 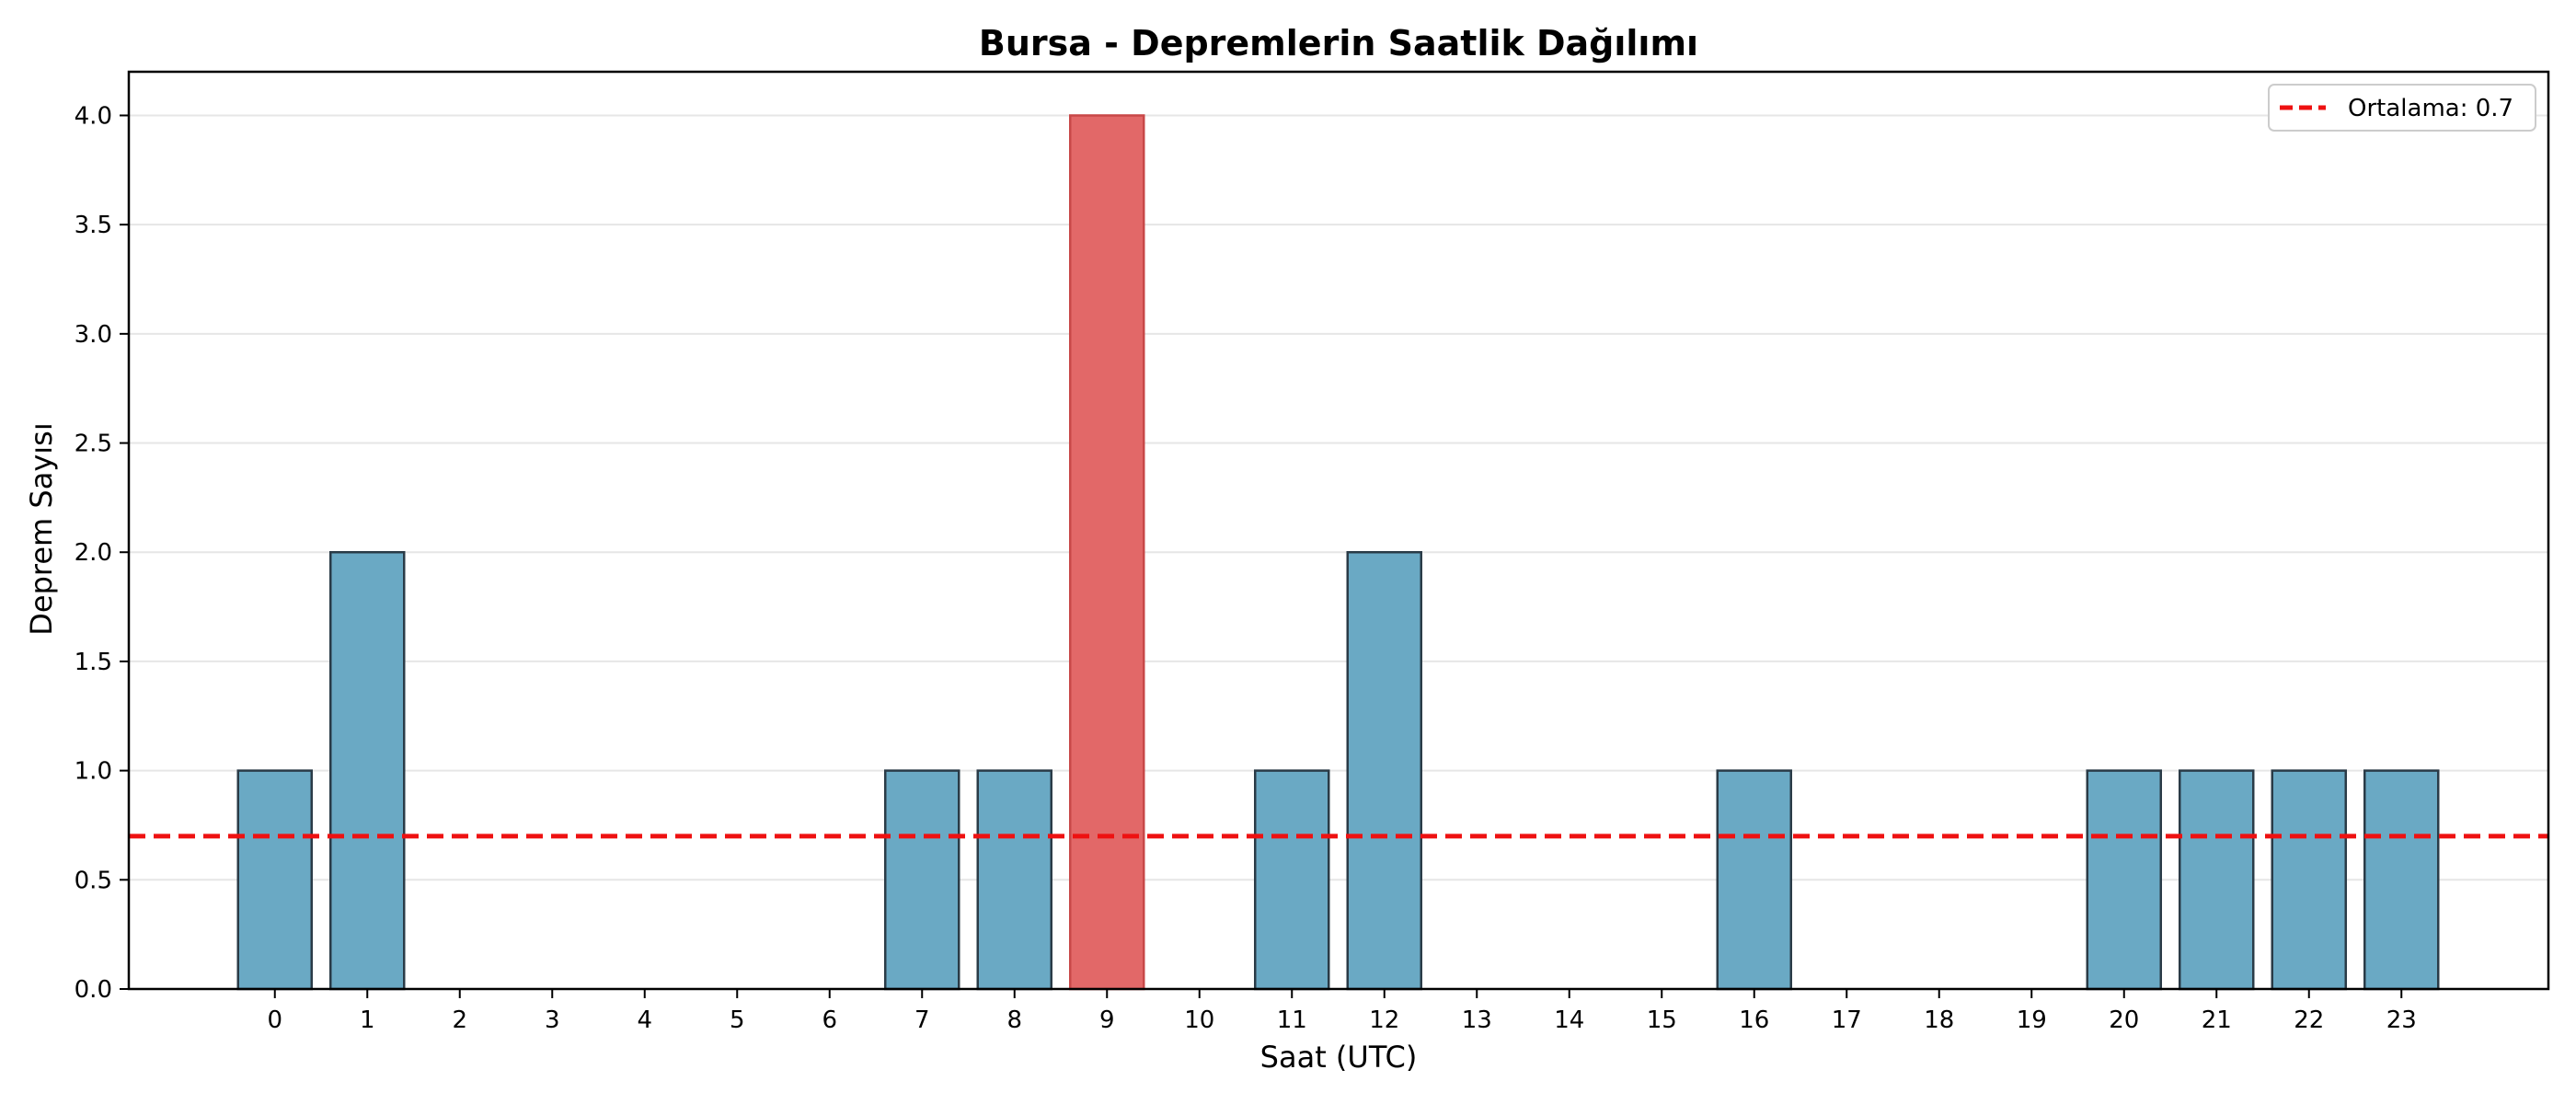 I want to click on y-tick-label: 3.0, so click(x=93, y=335).